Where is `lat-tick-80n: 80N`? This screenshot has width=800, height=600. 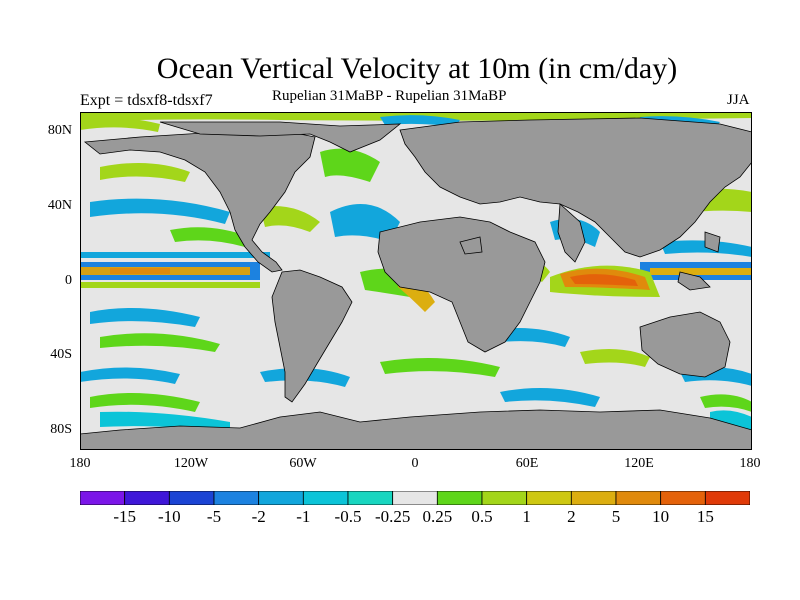
lat-tick-80n: 80N is located at coordinates (59, 130).